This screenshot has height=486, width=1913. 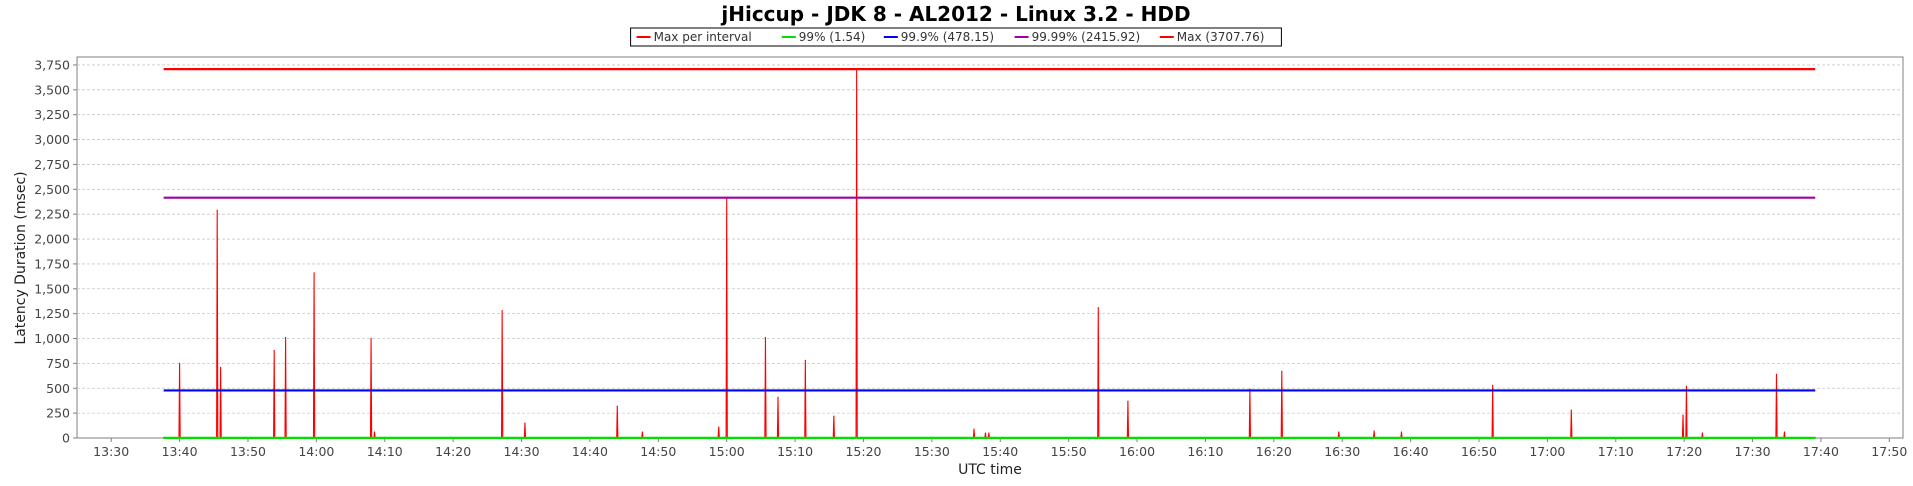 What do you see at coordinates (52, 313) in the screenshot?
I see `y-tick-label: 1,250` at bounding box center [52, 313].